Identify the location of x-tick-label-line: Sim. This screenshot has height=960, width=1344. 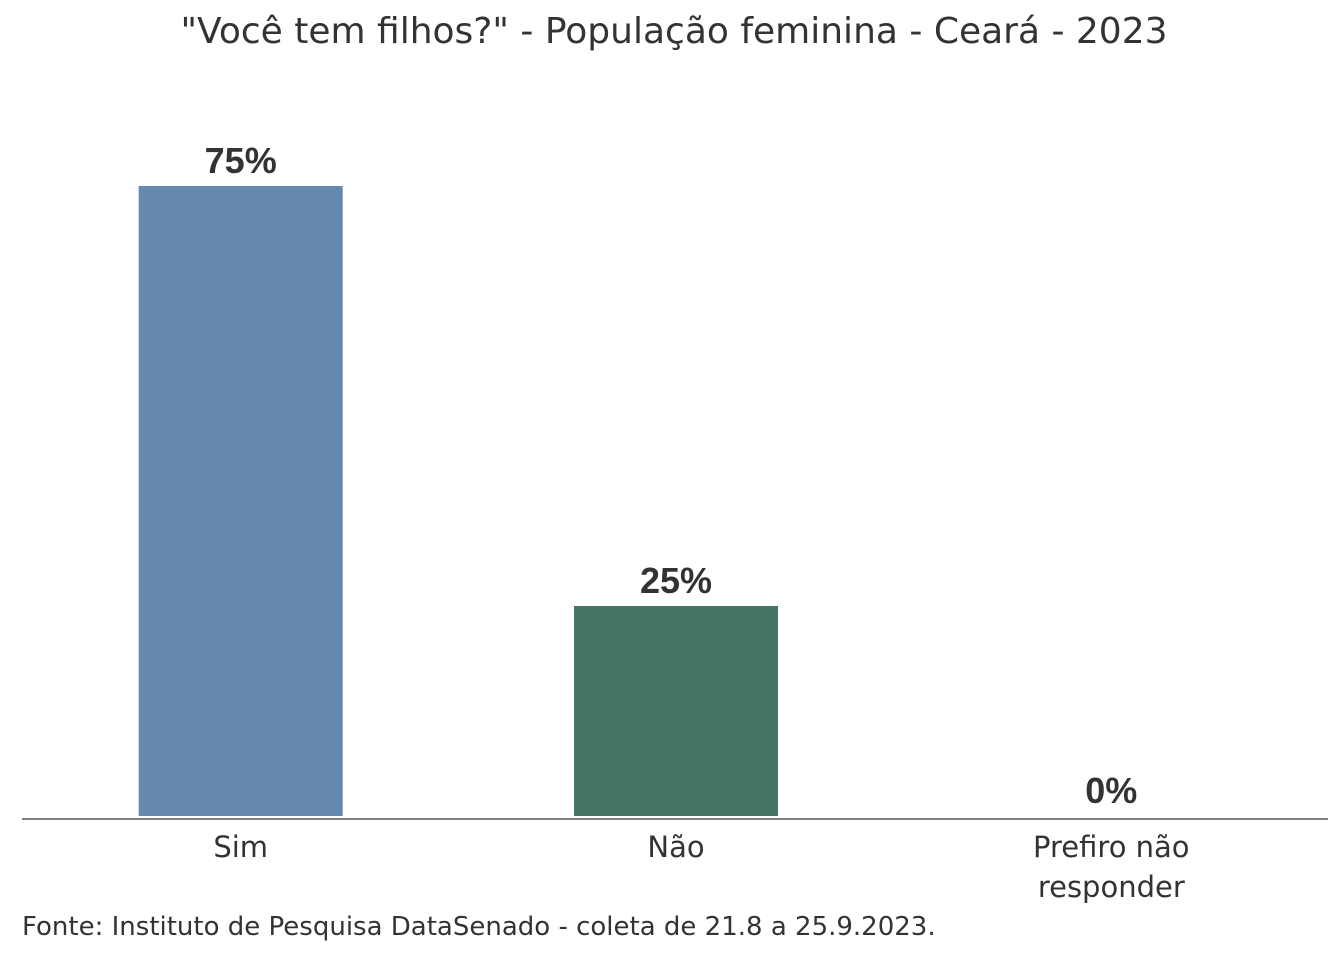
(240, 847).